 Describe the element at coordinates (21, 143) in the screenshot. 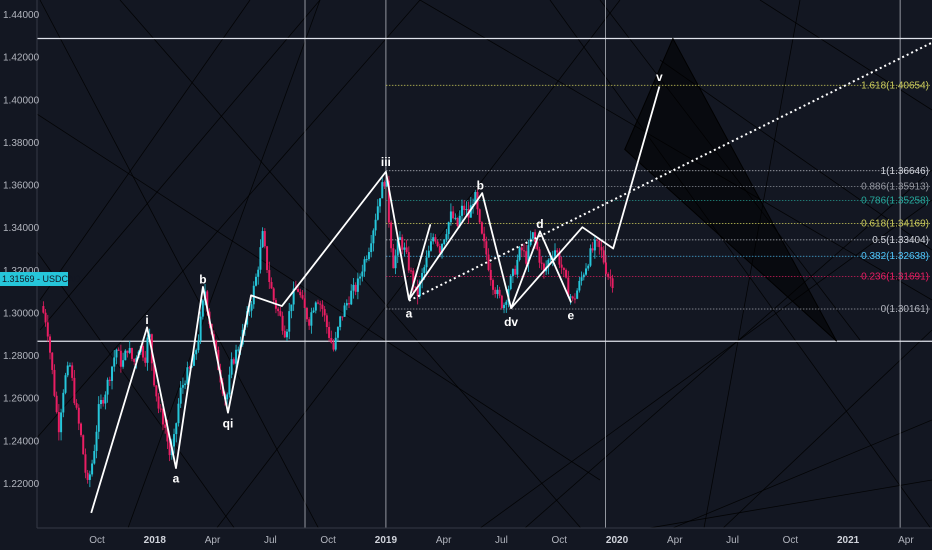

I see `y-tick-label: 1.38000` at that location.